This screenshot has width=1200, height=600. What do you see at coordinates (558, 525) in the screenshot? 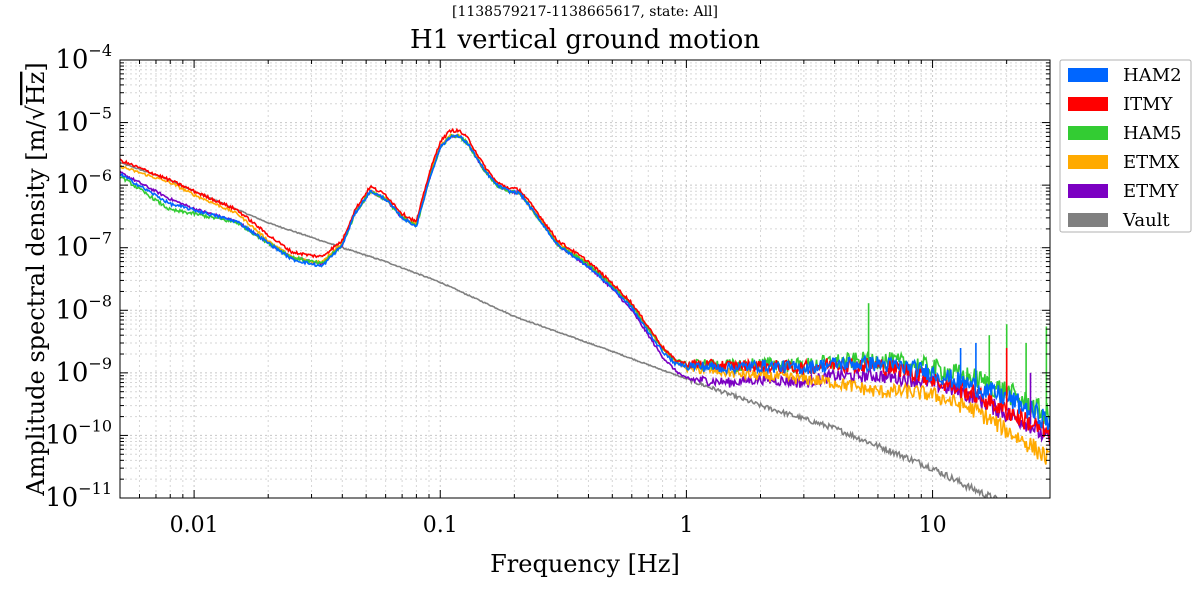
I see `x-tick-labels: 0.01 0.1 1 10` at bounding box center [558, 525].